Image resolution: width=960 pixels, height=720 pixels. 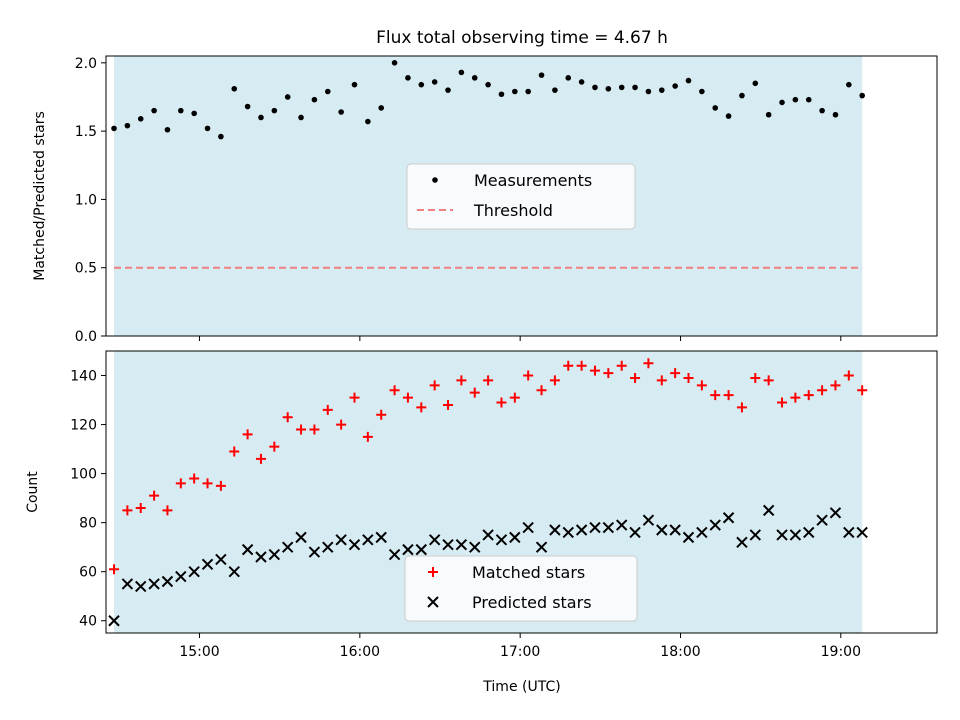 What do you see at coordinates (513, 210) in the screenshot?
I see `ratio-legend-label-1: Threshold` at bounding box center [513, 210].